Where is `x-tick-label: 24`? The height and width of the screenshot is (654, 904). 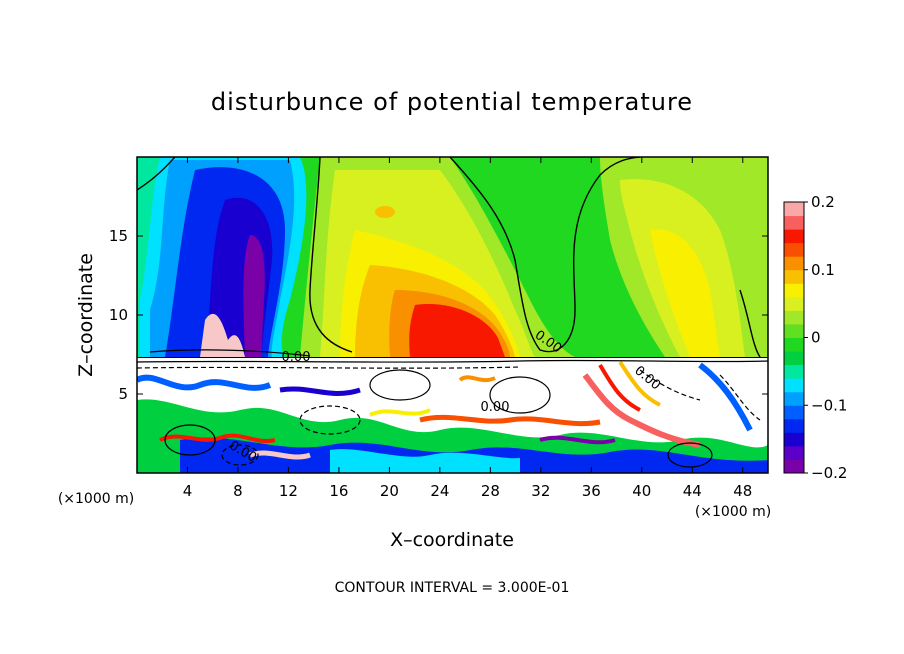 x-tick-label: 24 is located at coordinates (439, 491).